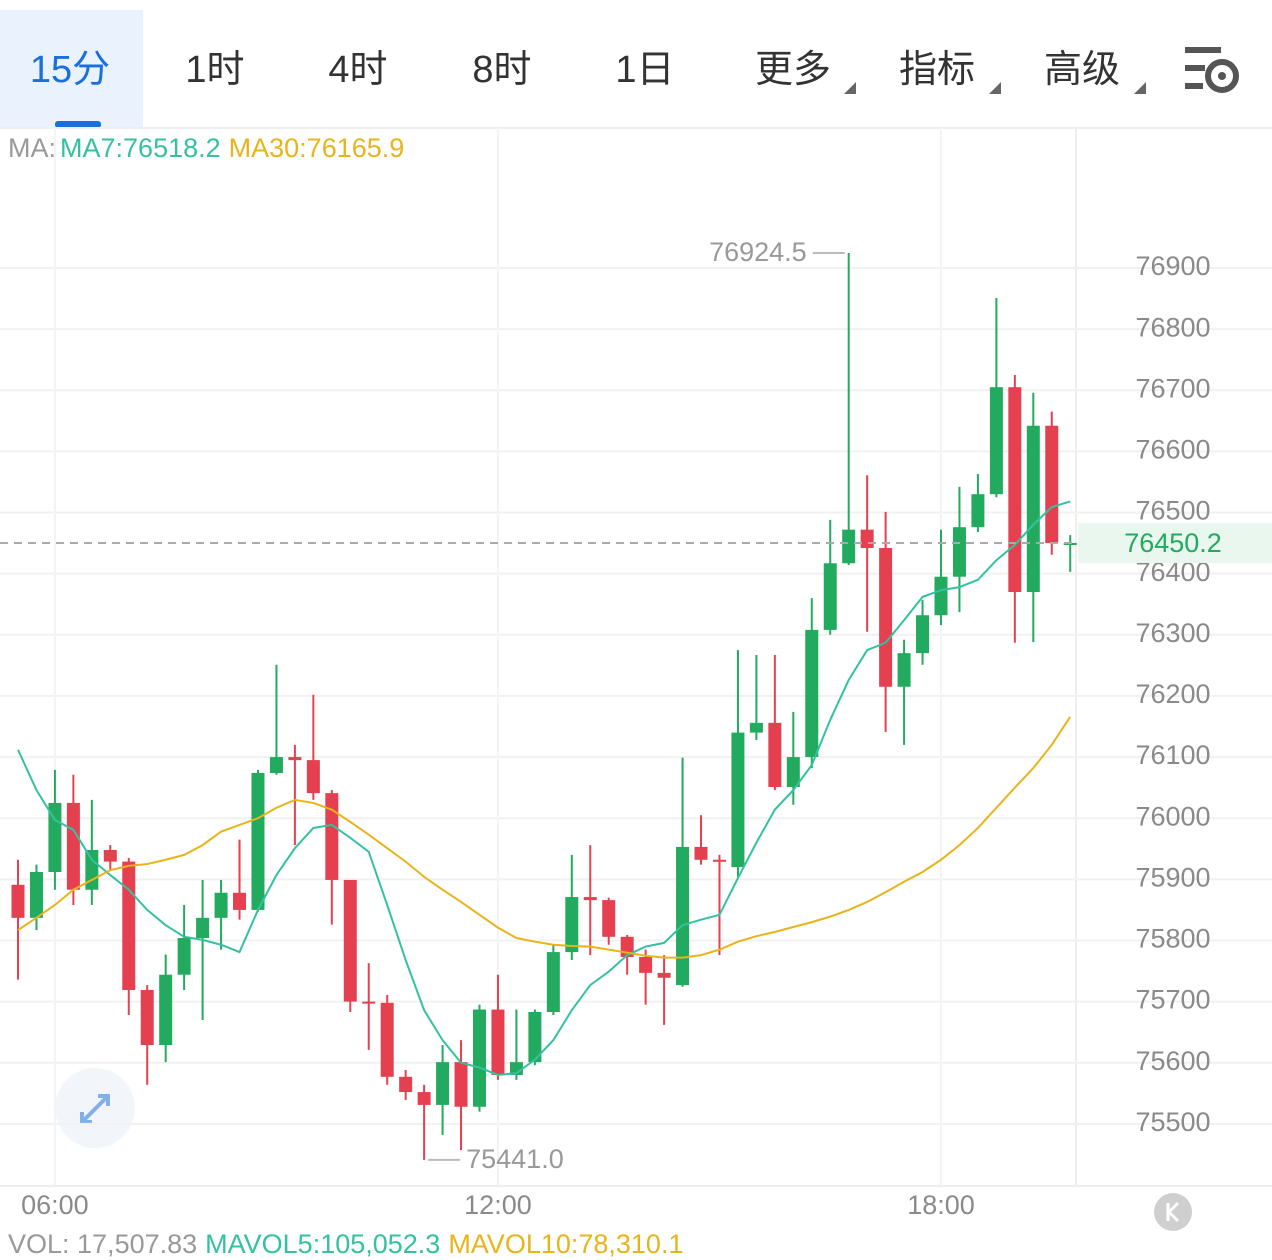 The image size is (1272, 1260). Describe the element at coordinates (322, 1244) in the screenshot. I see `mavol5: MAVOL5:105,052.3` at that location.